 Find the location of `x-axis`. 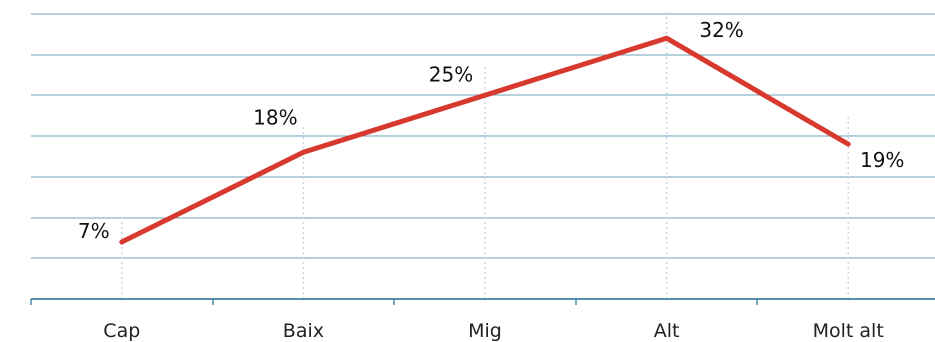

x-axis is located at coordinates (482, 301).